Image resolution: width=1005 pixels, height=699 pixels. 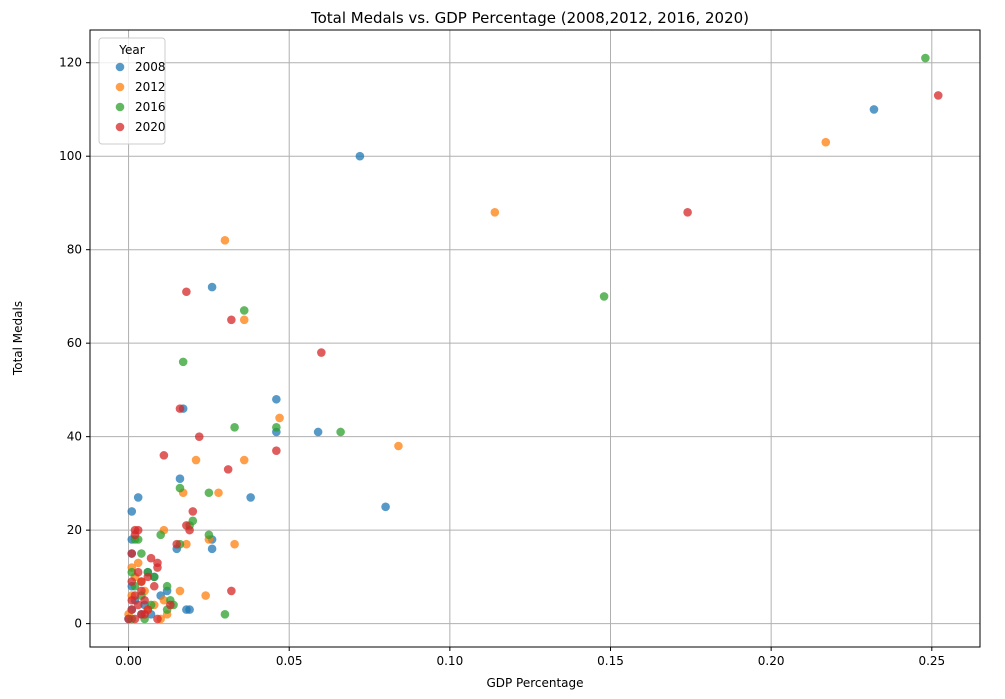 What do you see at coordinates (74, 530) in the screenshot?
I see `y-tick-label: 20` at bounding box center [74, 530].